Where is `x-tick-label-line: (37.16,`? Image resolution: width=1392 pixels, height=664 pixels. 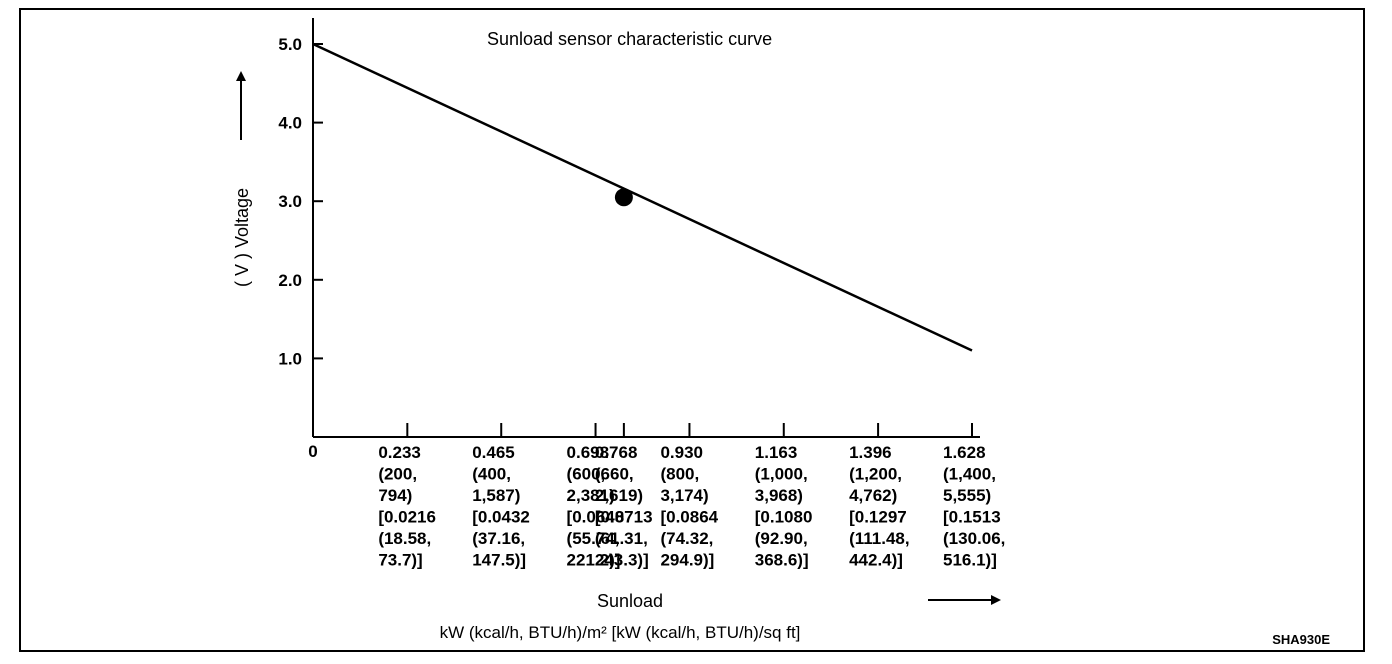
x-tick-label-line: (37.16, is located at coordinates (498, 538).